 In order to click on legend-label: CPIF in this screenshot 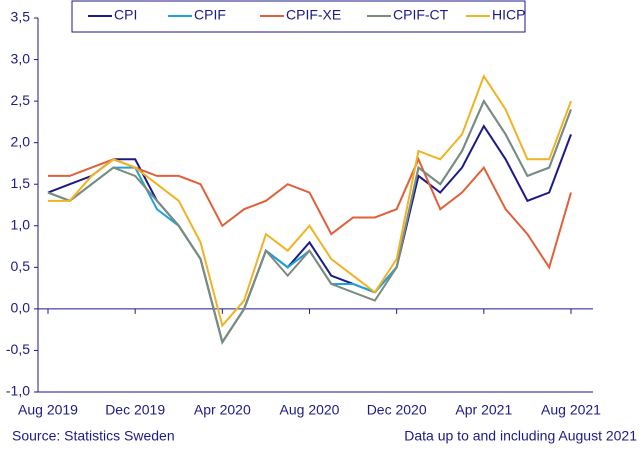, I will do `click(210, 15)`.